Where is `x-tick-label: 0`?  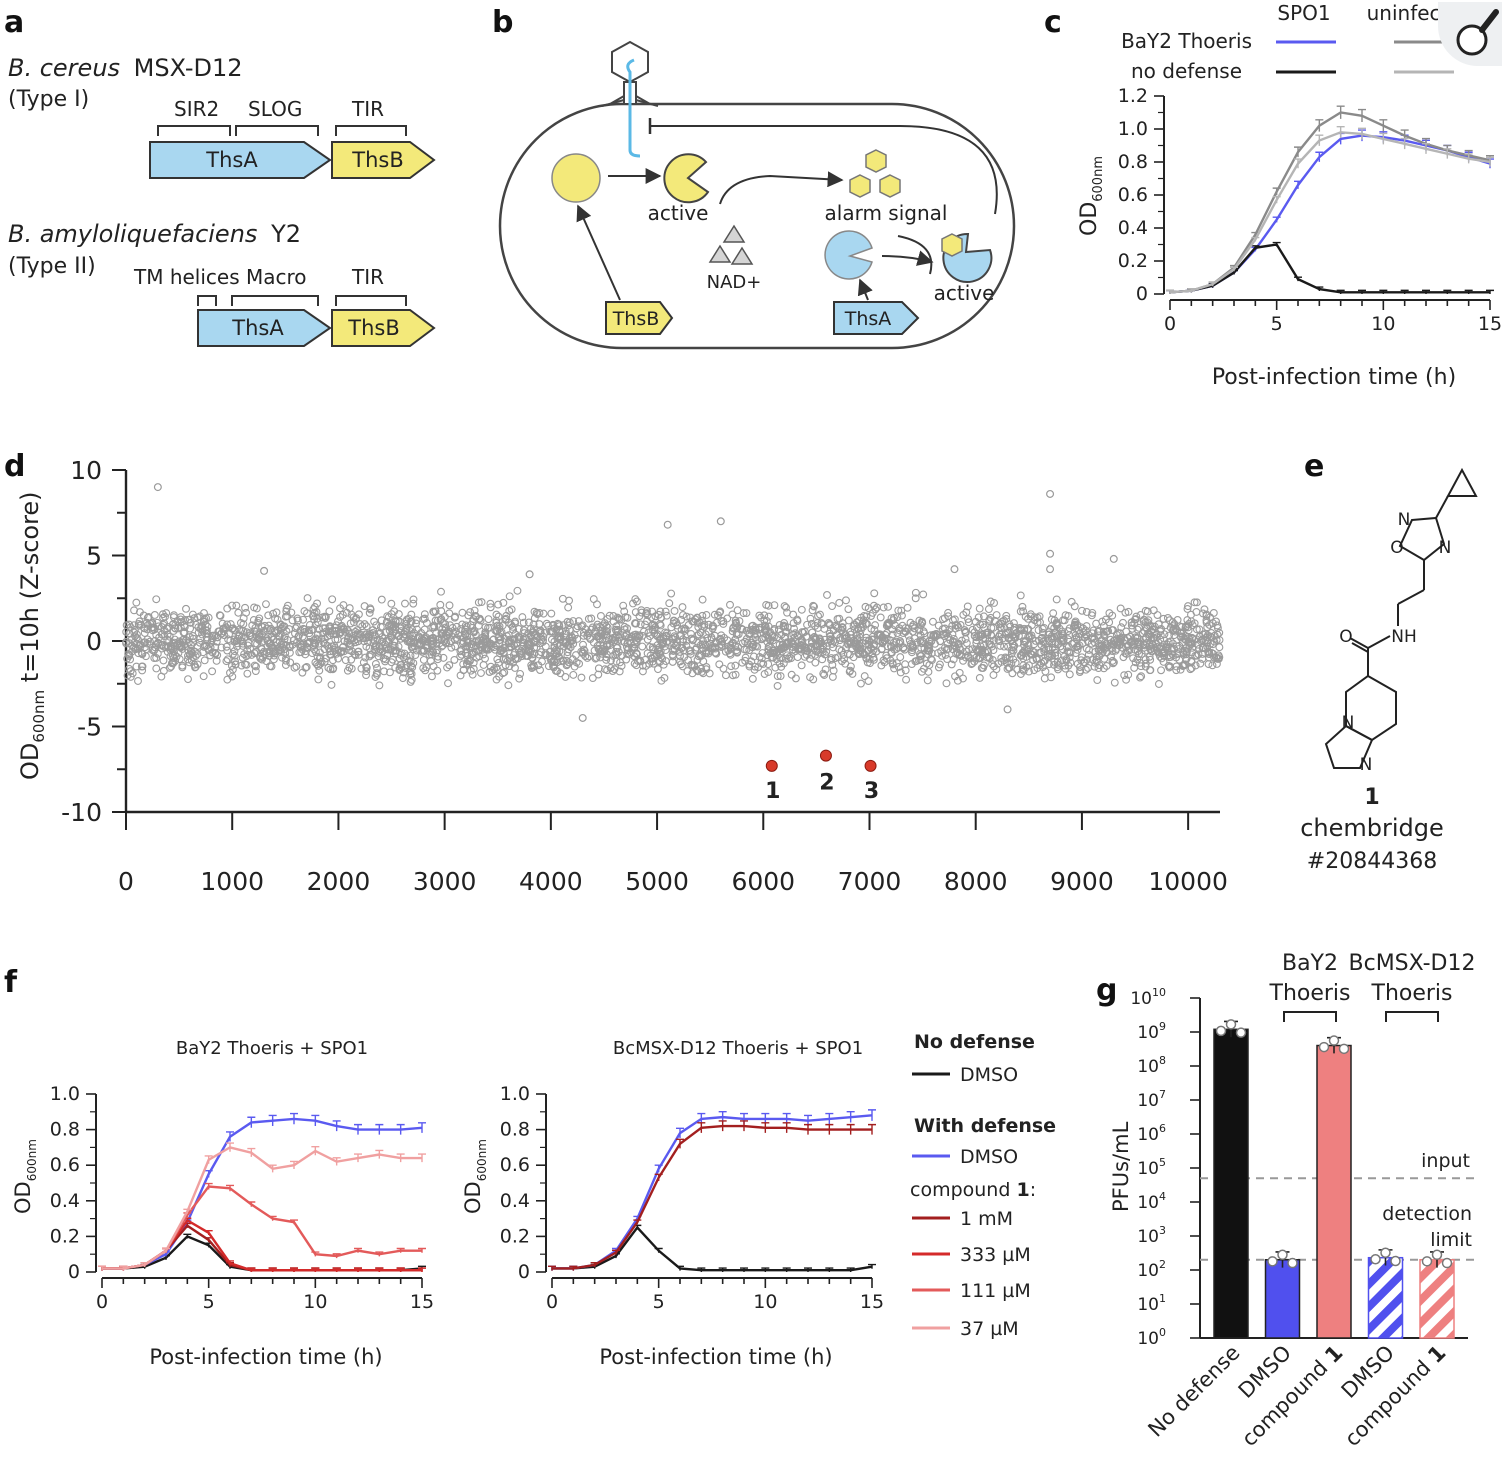 x-tick-label: 0 is located at coordinates (102, 1302).